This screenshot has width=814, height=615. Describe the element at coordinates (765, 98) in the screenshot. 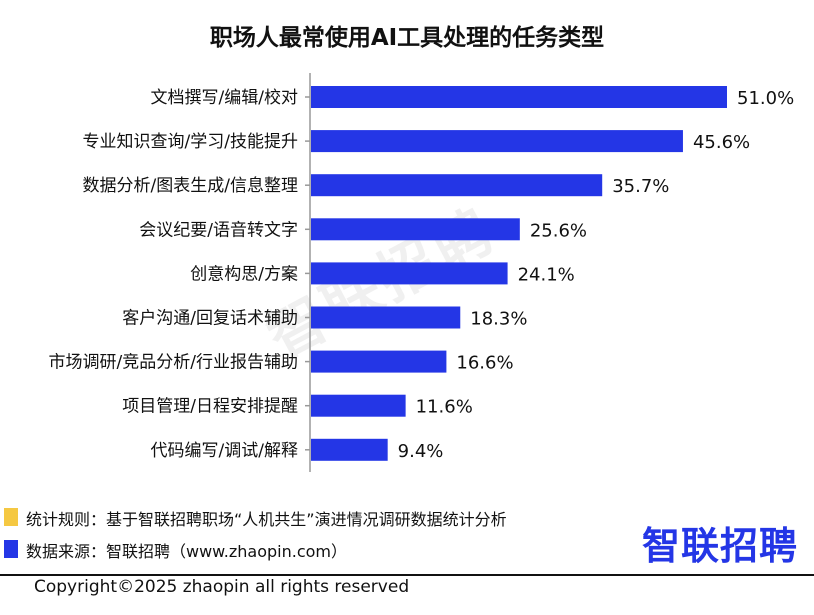

I see `value-label: 51.0%` at that location.